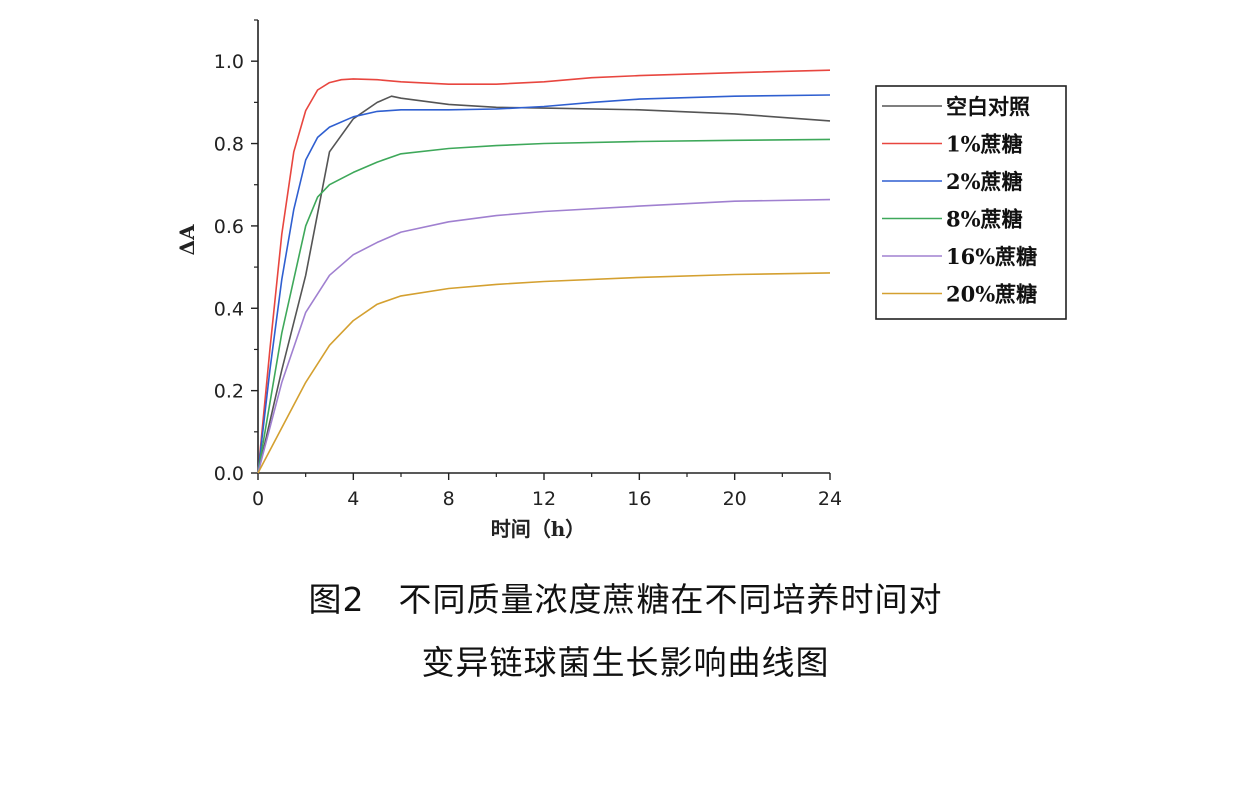 Image resolution: width=1251 pixels, height=798 pixels. Describe the element at coordinates (229, 145) in the screenshot. I see `y-tick-label: 0.8` at that location.